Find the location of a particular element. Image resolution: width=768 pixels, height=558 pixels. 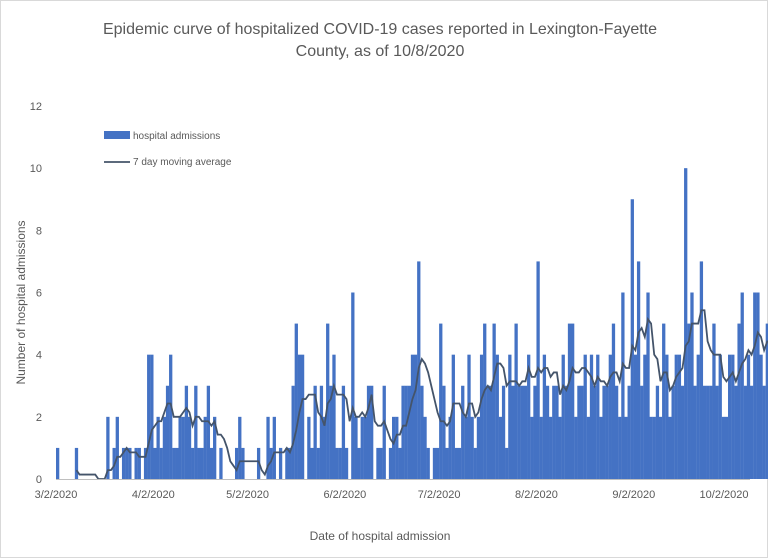

legend-label-hospital-admissions: hospital admissions is located at coordinates (176, 136).